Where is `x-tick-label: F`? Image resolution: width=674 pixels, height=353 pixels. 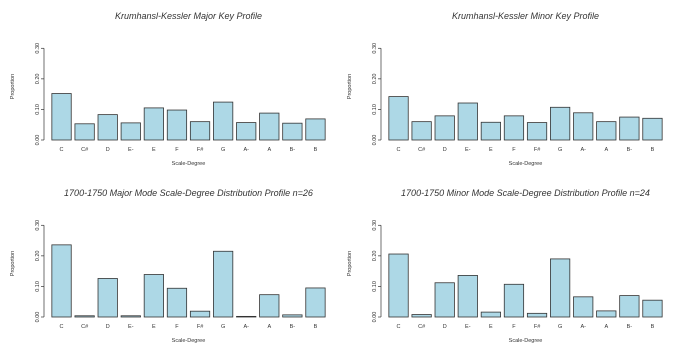 x-tick-label: F is located at coordinates (514, 327).